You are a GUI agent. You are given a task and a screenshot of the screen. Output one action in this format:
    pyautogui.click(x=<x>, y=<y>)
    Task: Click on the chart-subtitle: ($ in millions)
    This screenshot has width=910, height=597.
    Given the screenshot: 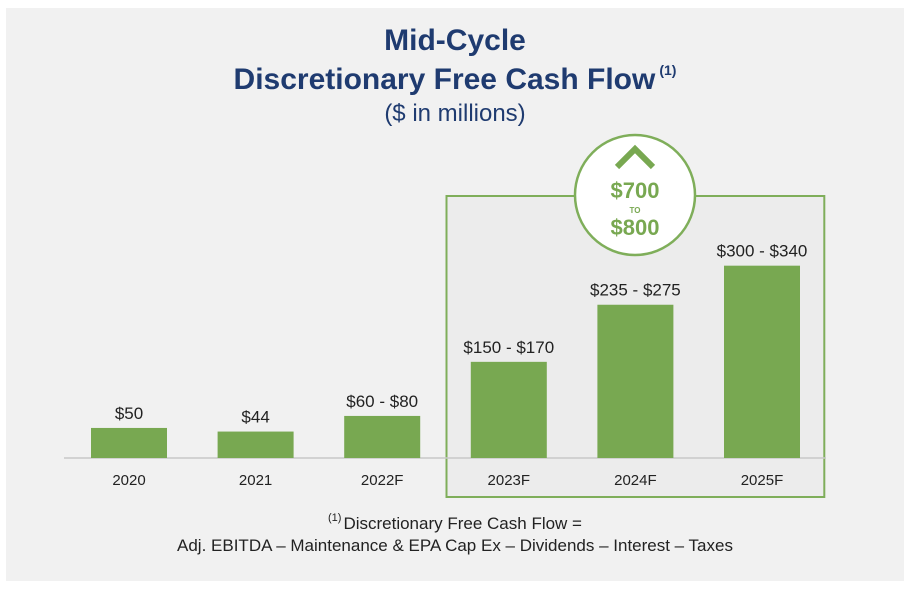 What is the action you would take?
    pyautogui.click(x=455, y=113)
    